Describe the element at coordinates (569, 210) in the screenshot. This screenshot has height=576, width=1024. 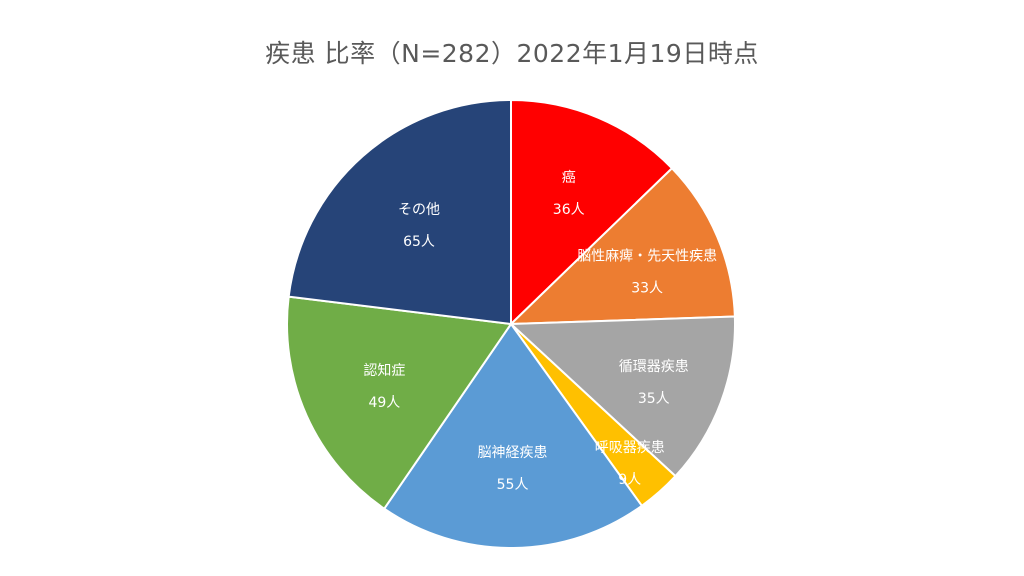
I see `slice-value-label-0: 36人` at that location.